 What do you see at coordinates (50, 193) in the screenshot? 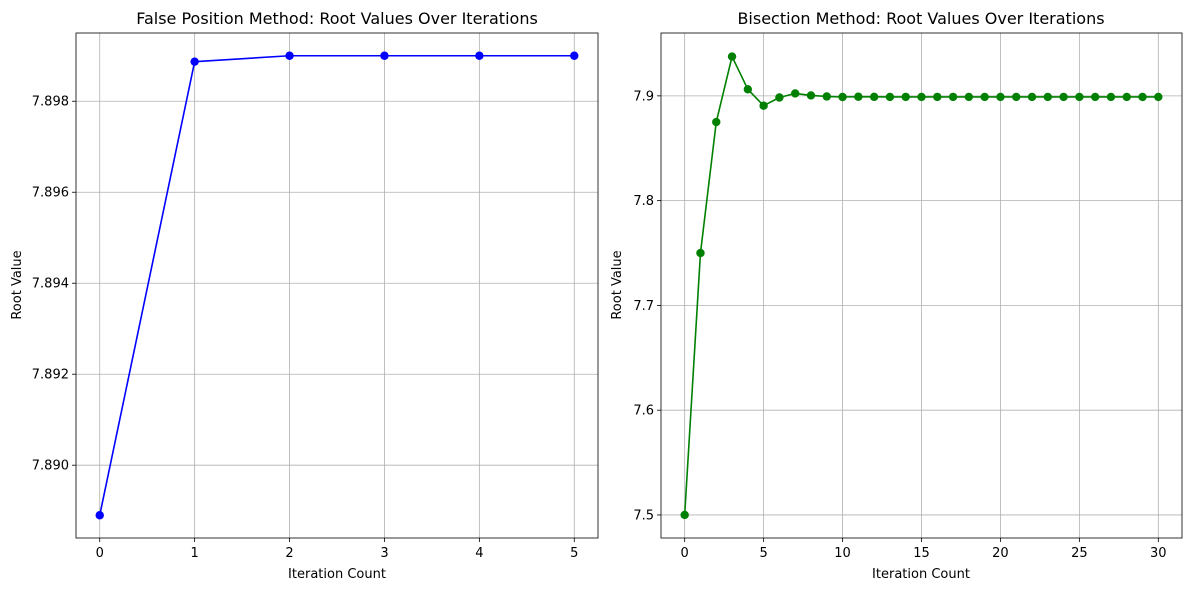
I see `y-tick-label: 7.896` at bounding box center [50, 193].